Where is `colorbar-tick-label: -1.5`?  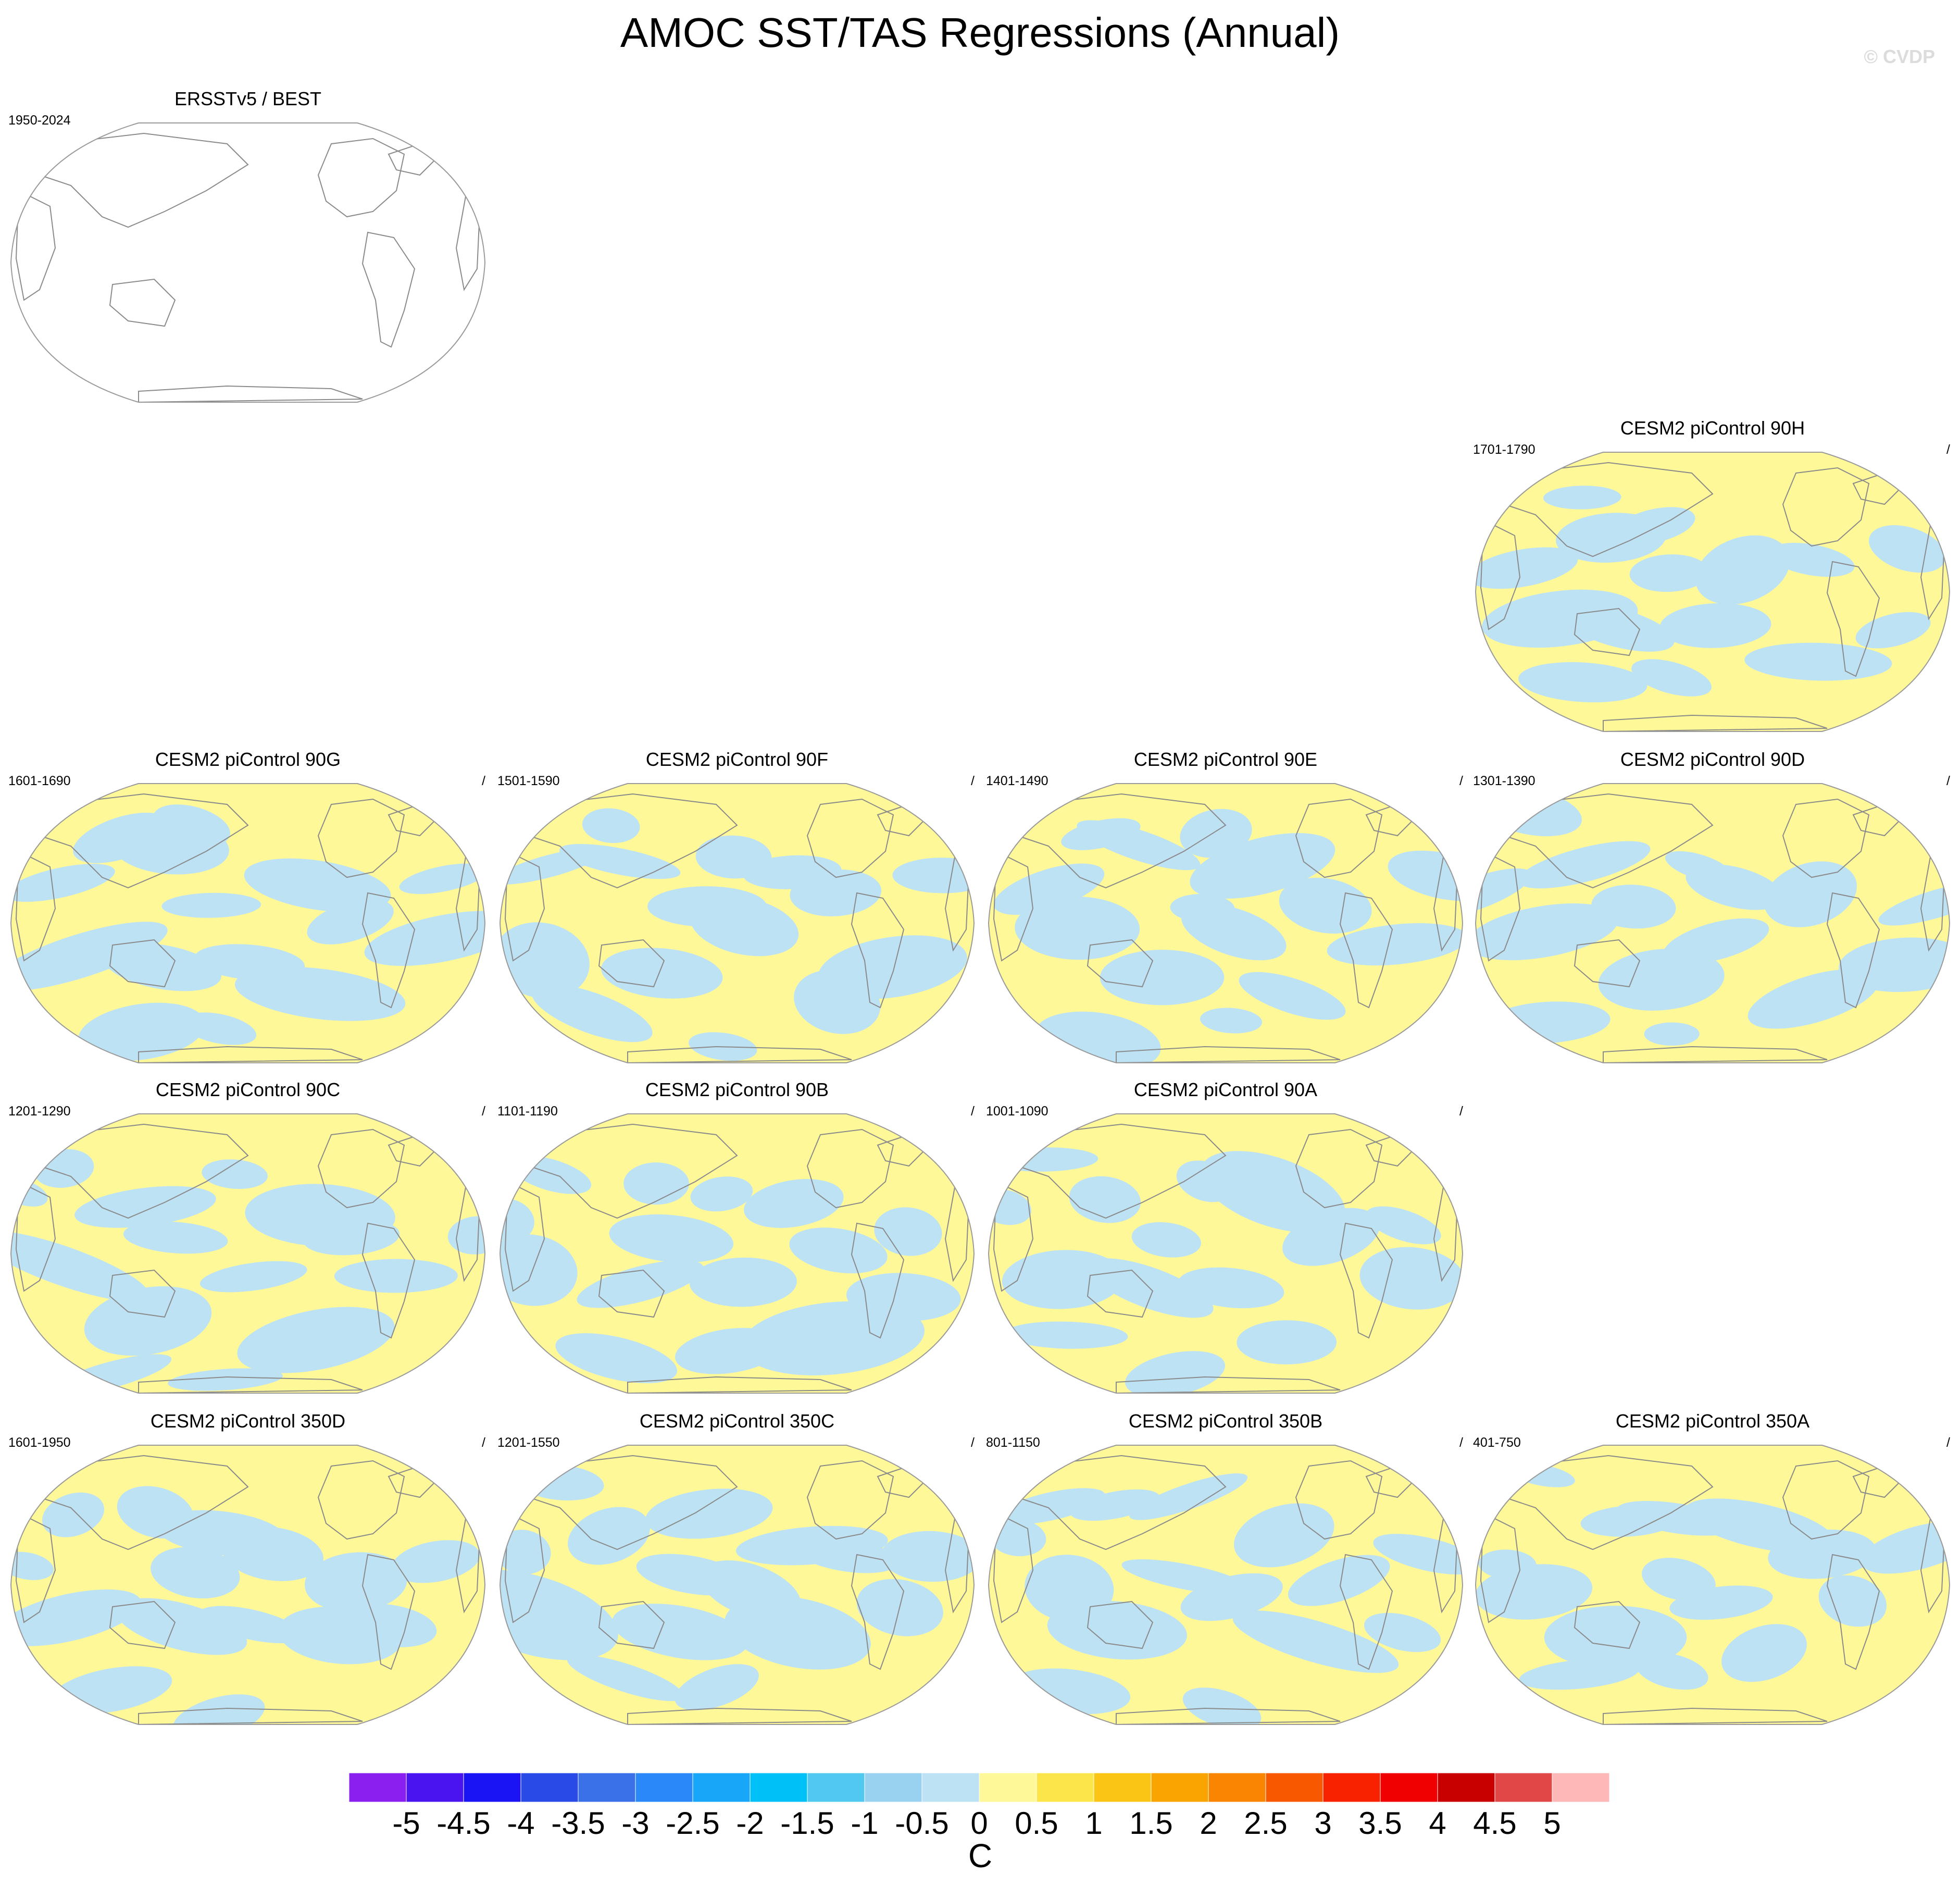
colorbar-tick-label: -1.5 is located at coordinates (807, 1824).